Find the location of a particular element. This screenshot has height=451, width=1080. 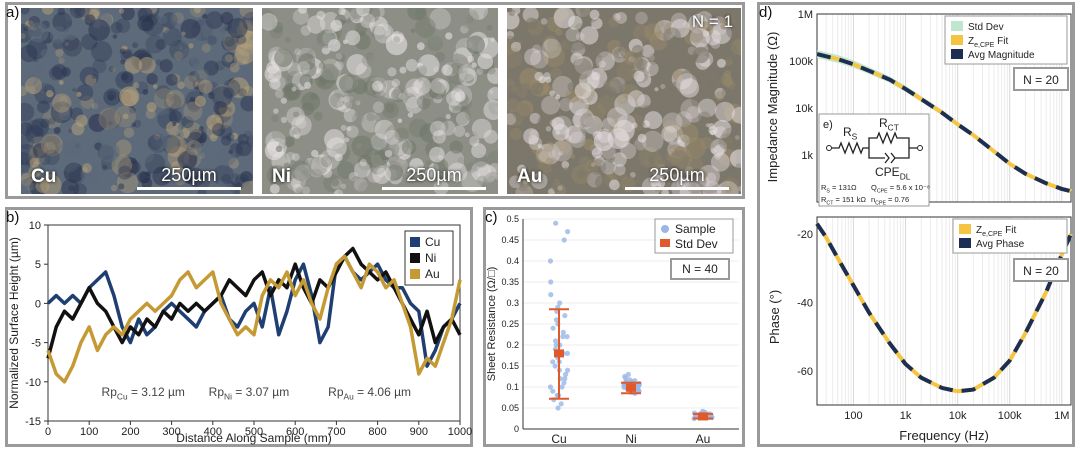

panel-c-label: c) is located at coordinates (491, 217).